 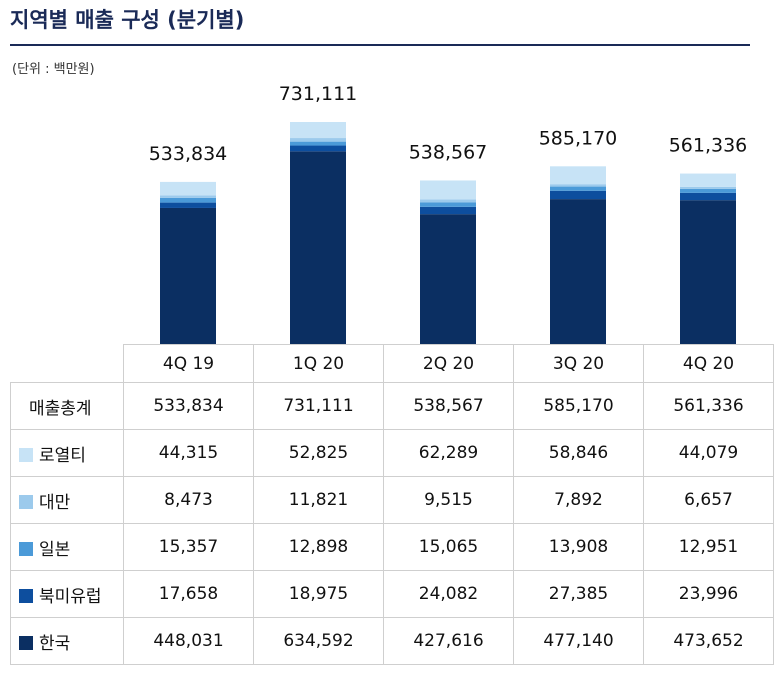 I want to click on cell-4-2: 18,975, so click(x=318, y=594).